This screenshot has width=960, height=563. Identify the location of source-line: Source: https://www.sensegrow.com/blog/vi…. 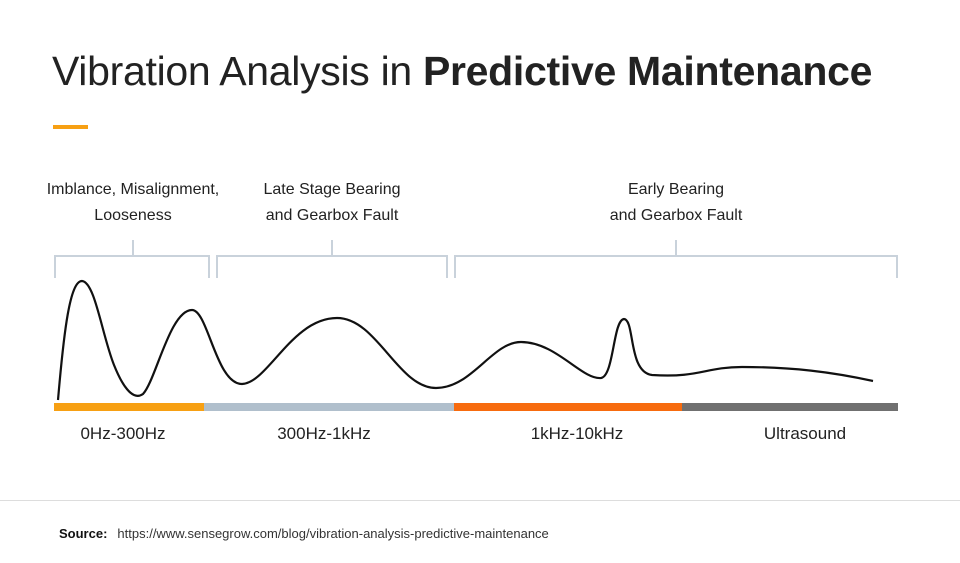
(304, 533).